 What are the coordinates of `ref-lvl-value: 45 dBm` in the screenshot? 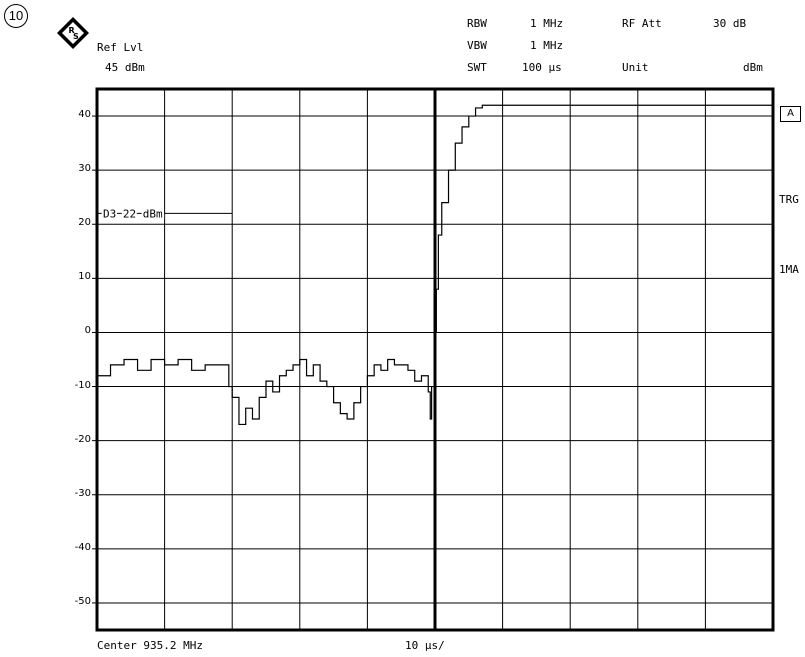 It's located at (125, 67).